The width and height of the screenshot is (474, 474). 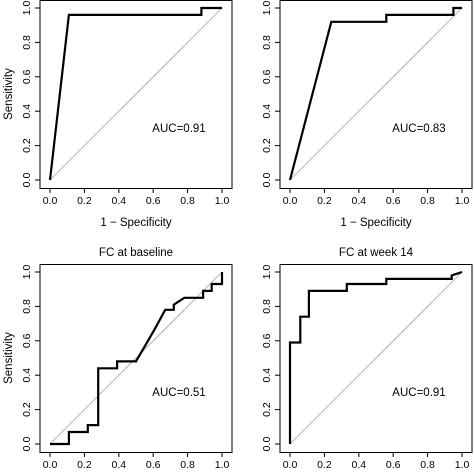 I want to click on panel-title: FC at week 14, so click(x=376, y=253).